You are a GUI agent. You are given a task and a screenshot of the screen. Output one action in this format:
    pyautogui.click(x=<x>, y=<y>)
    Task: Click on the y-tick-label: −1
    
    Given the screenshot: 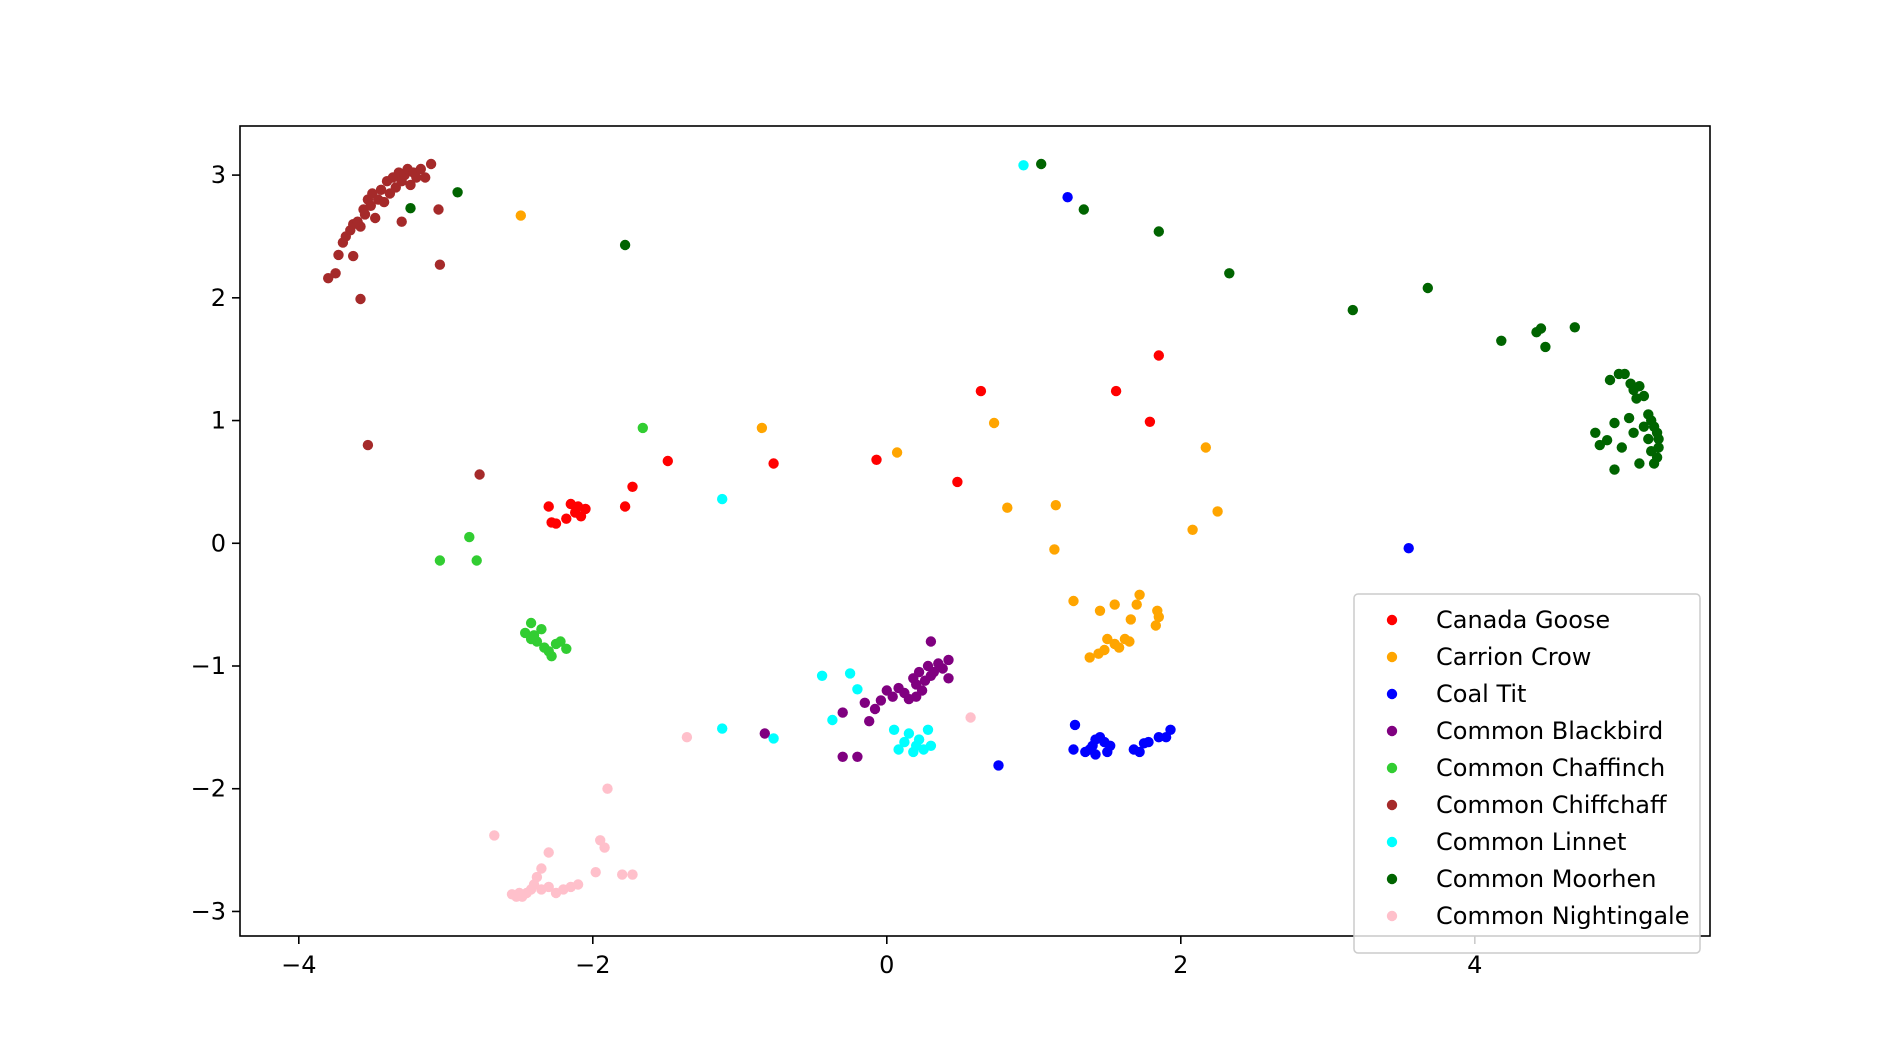 What is the action you would take?
    pyautogui.click(x=208, y=666)
    